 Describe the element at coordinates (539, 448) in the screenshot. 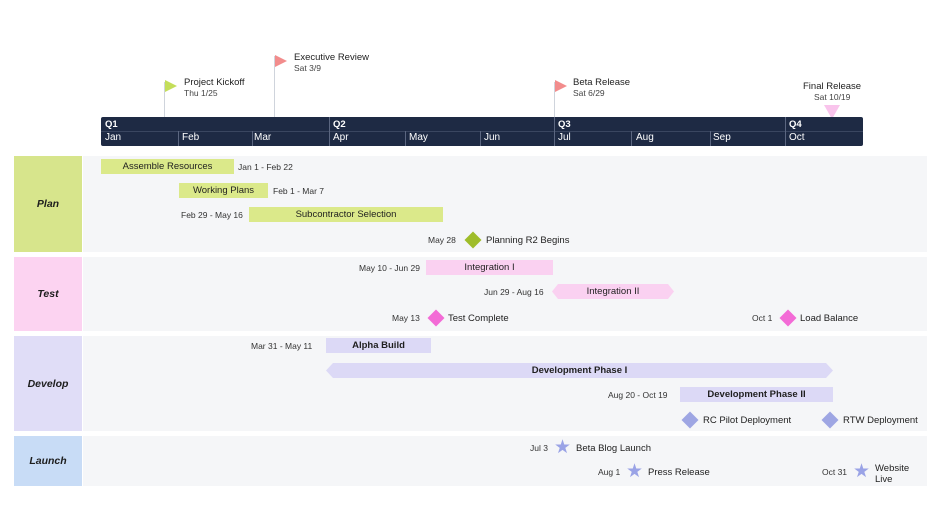

I see `milestone-date: Jul 3` at that location.